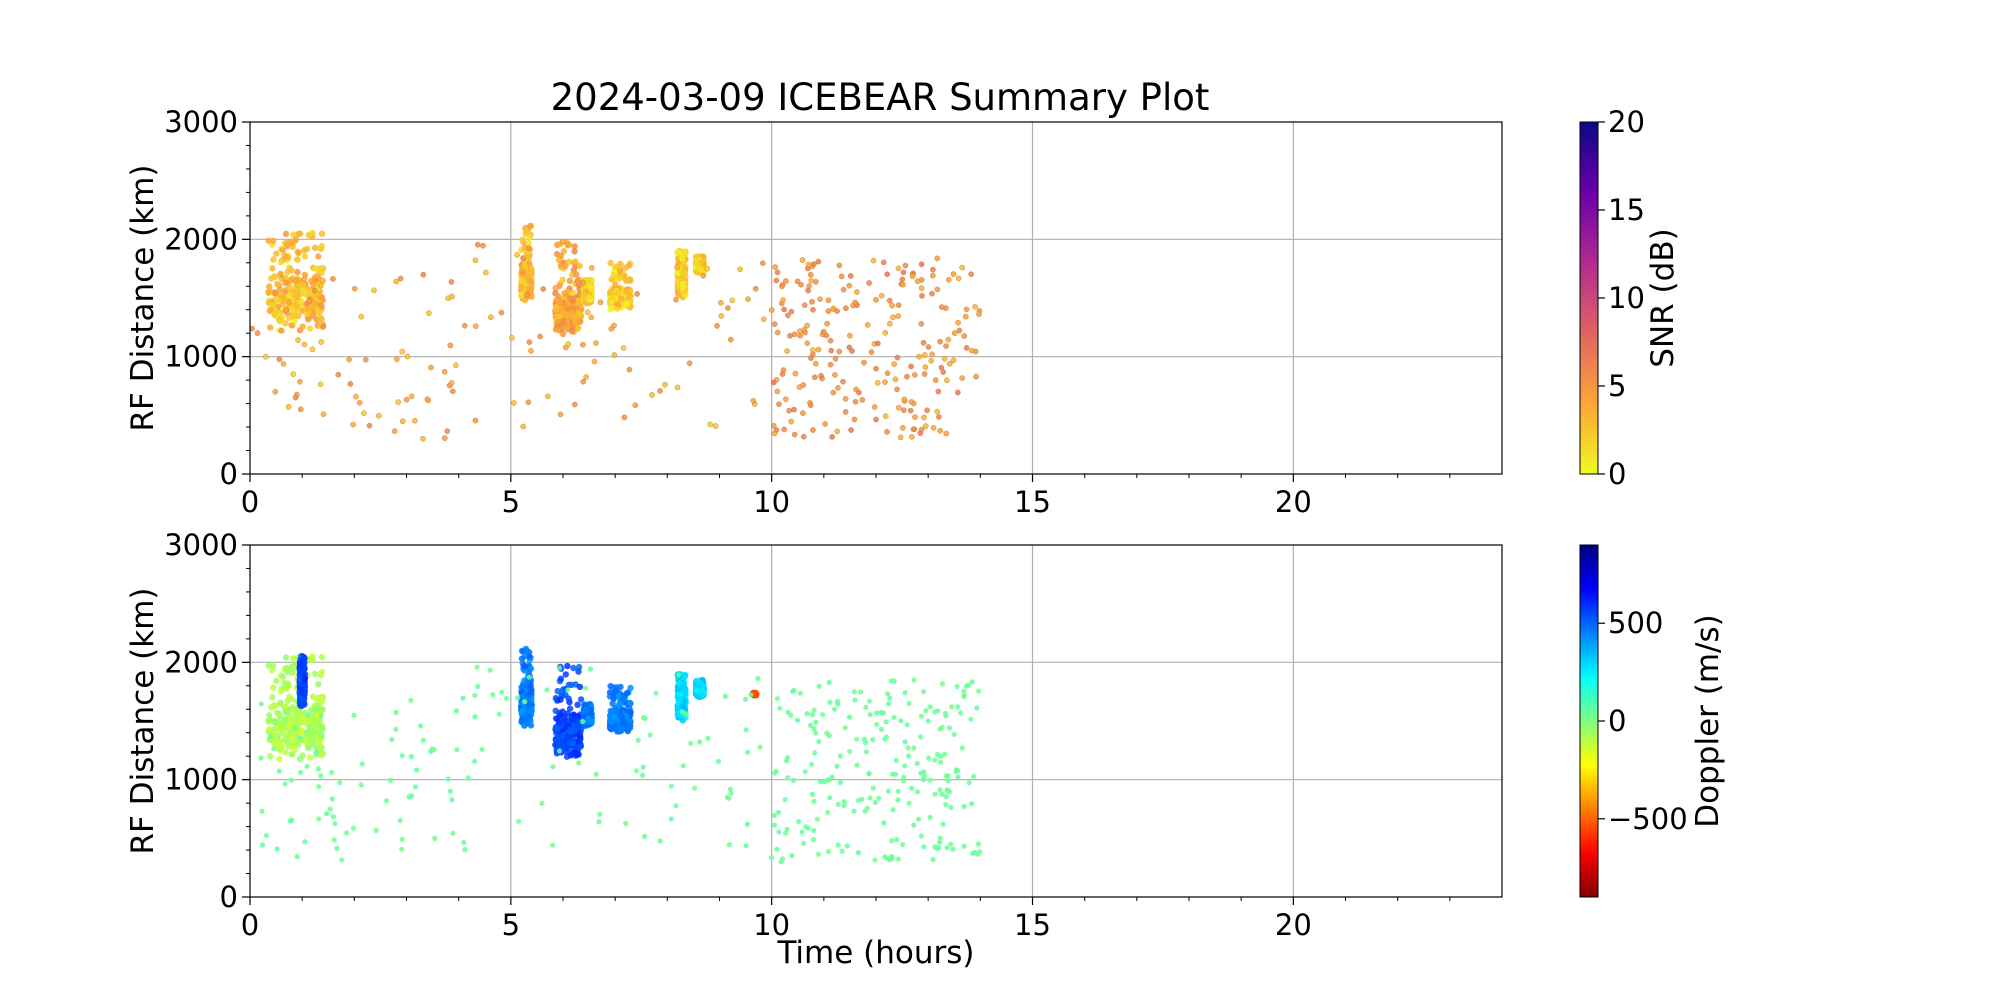 This screenshot has width=2000, height=1000. What do you see at coordinates (771, 502) in the screenshot?
I see `x-tick-label: 10` at bounding box center [771, 502].